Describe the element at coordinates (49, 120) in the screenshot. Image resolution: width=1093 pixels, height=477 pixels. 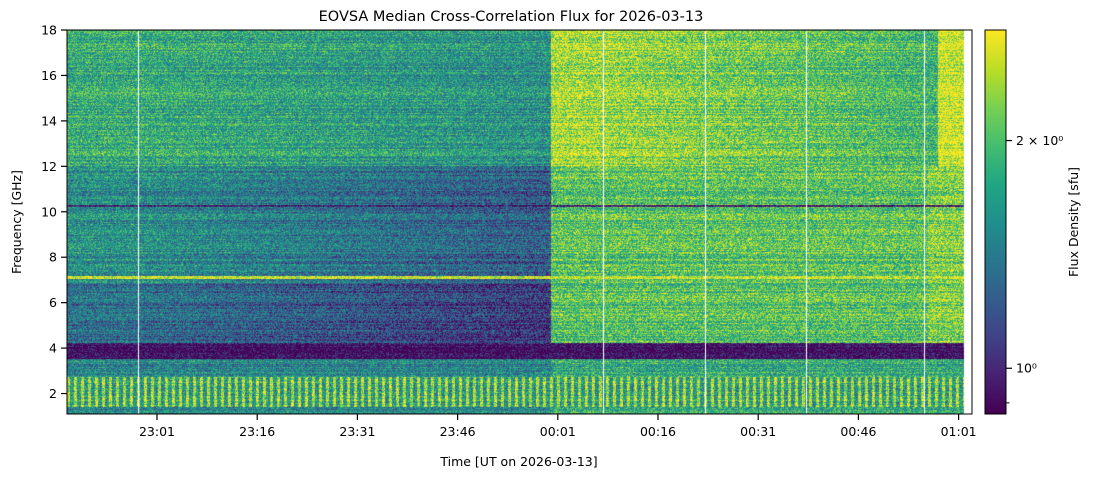
I see `y-tick-label: 14` at that location.